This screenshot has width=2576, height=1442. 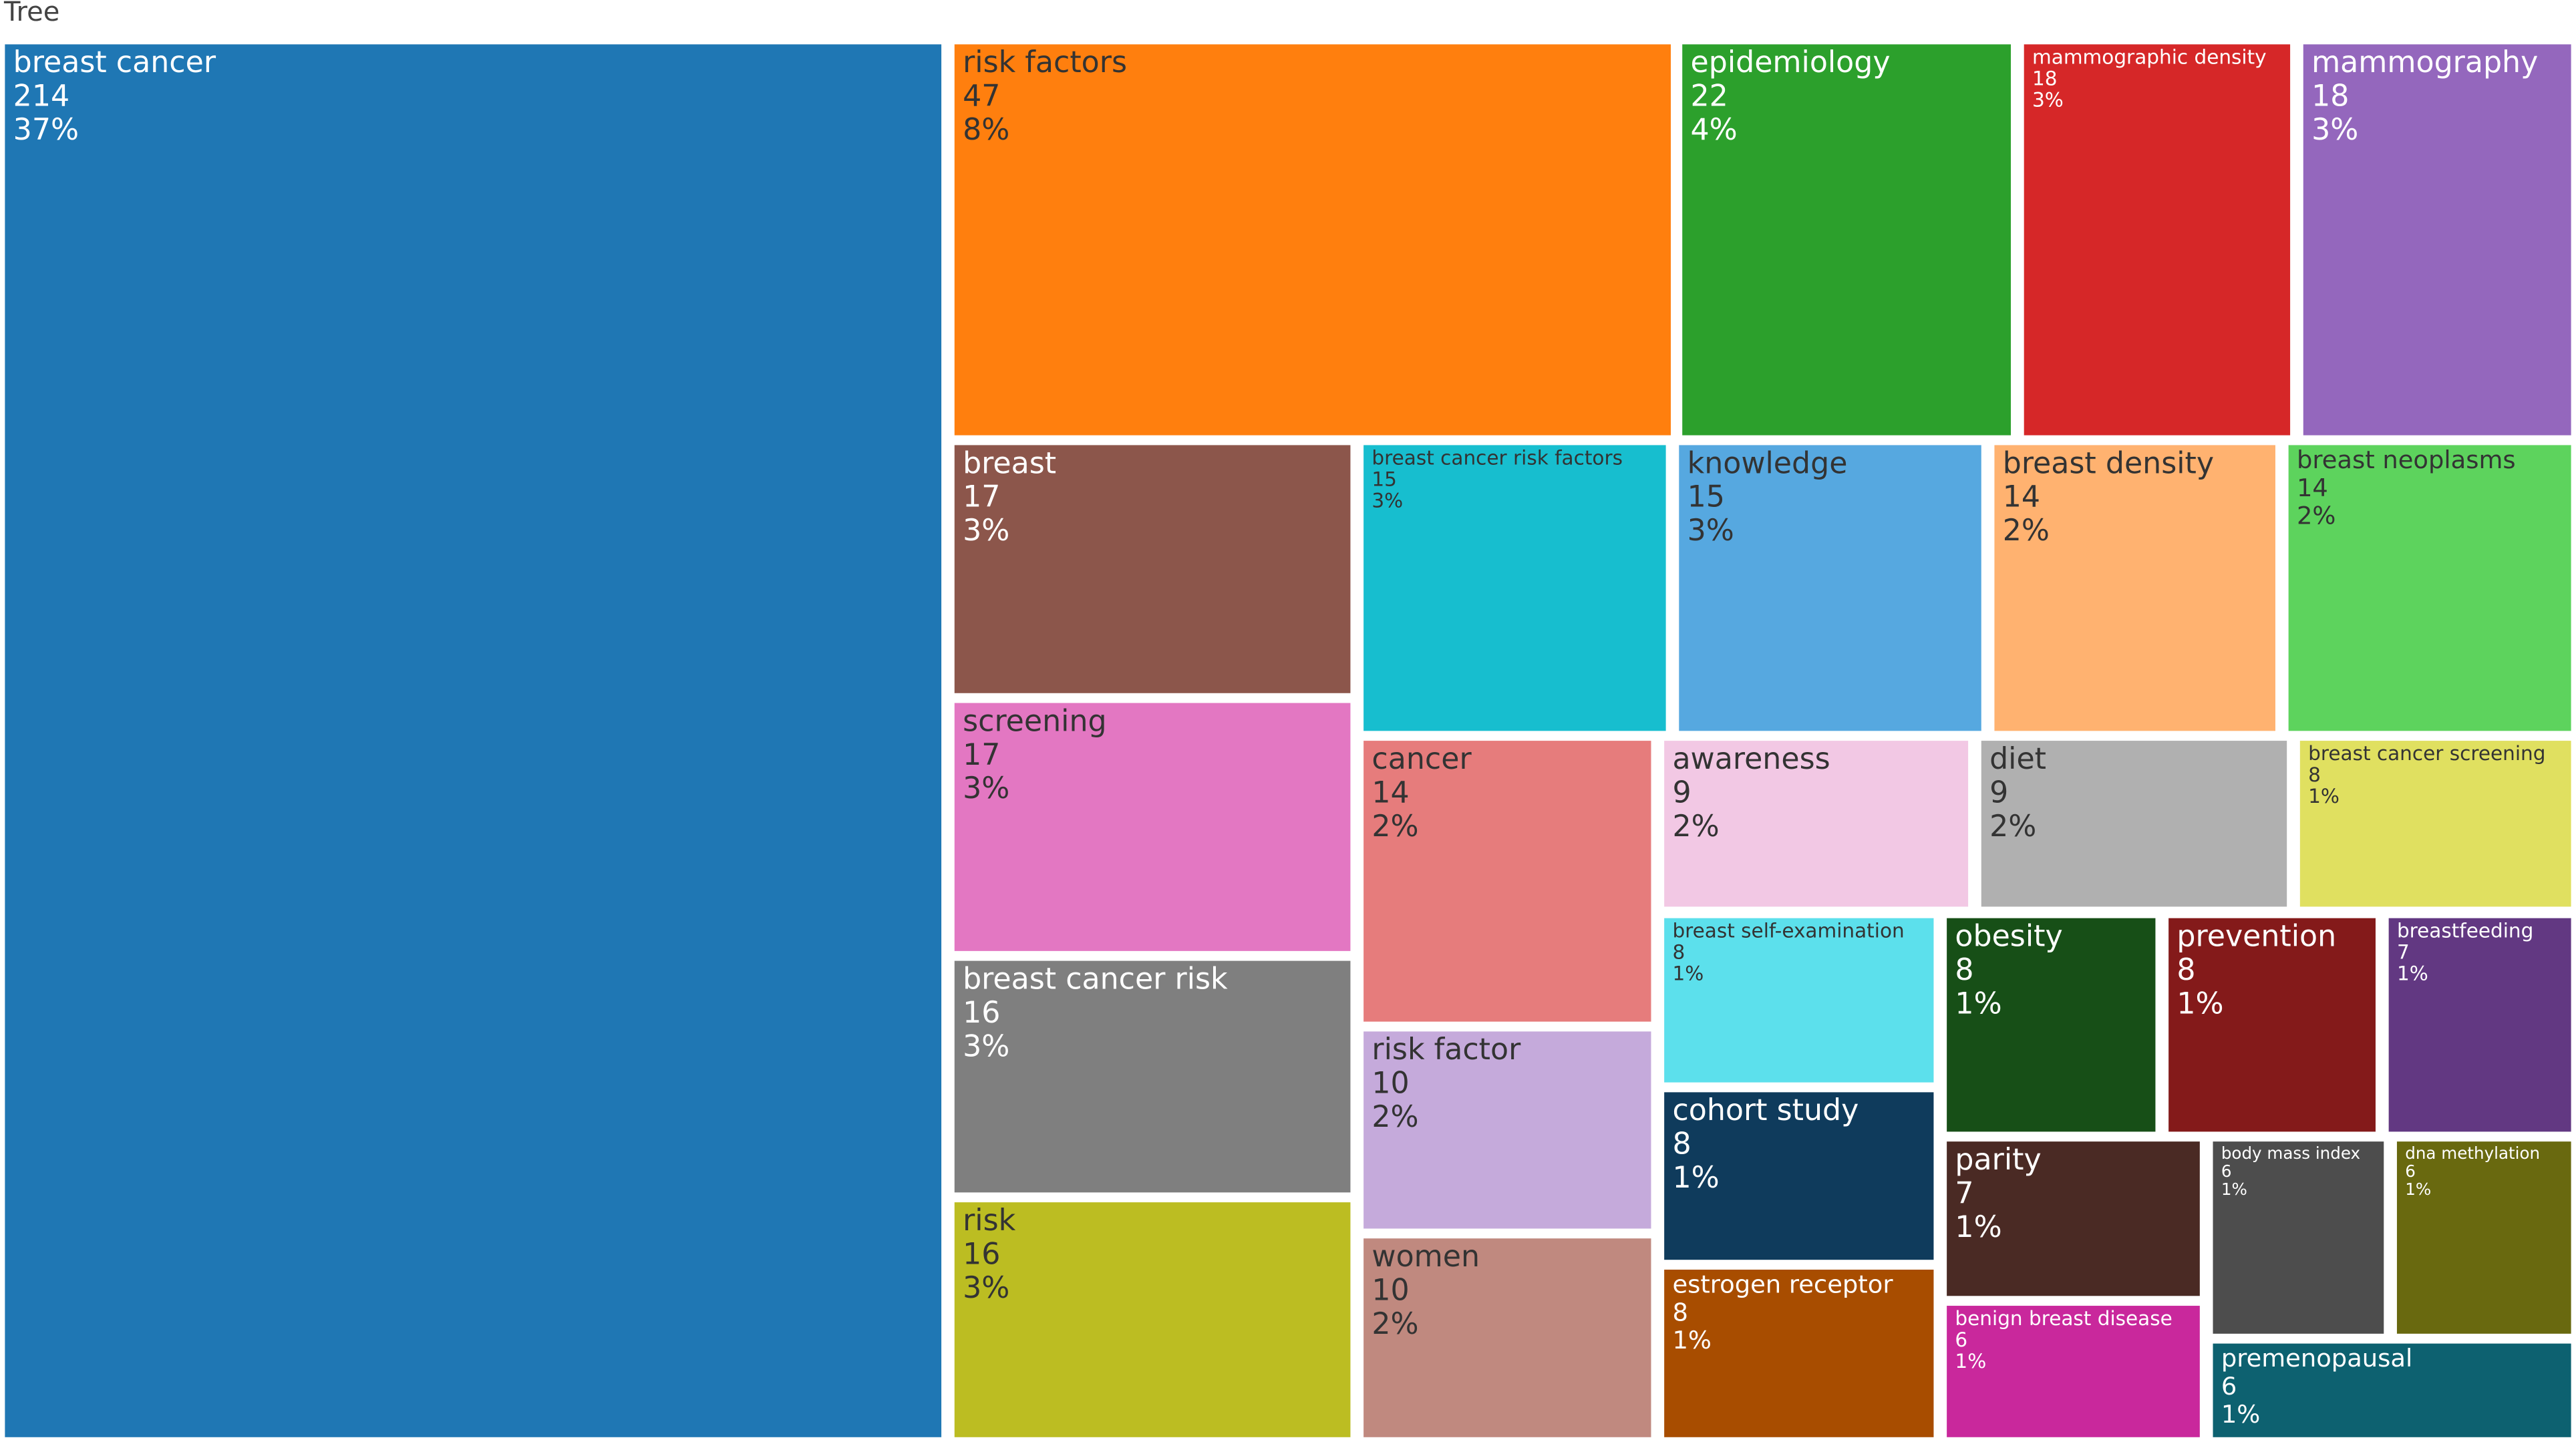 I want to click on tile-value: 47, so click(x=981, y=96).